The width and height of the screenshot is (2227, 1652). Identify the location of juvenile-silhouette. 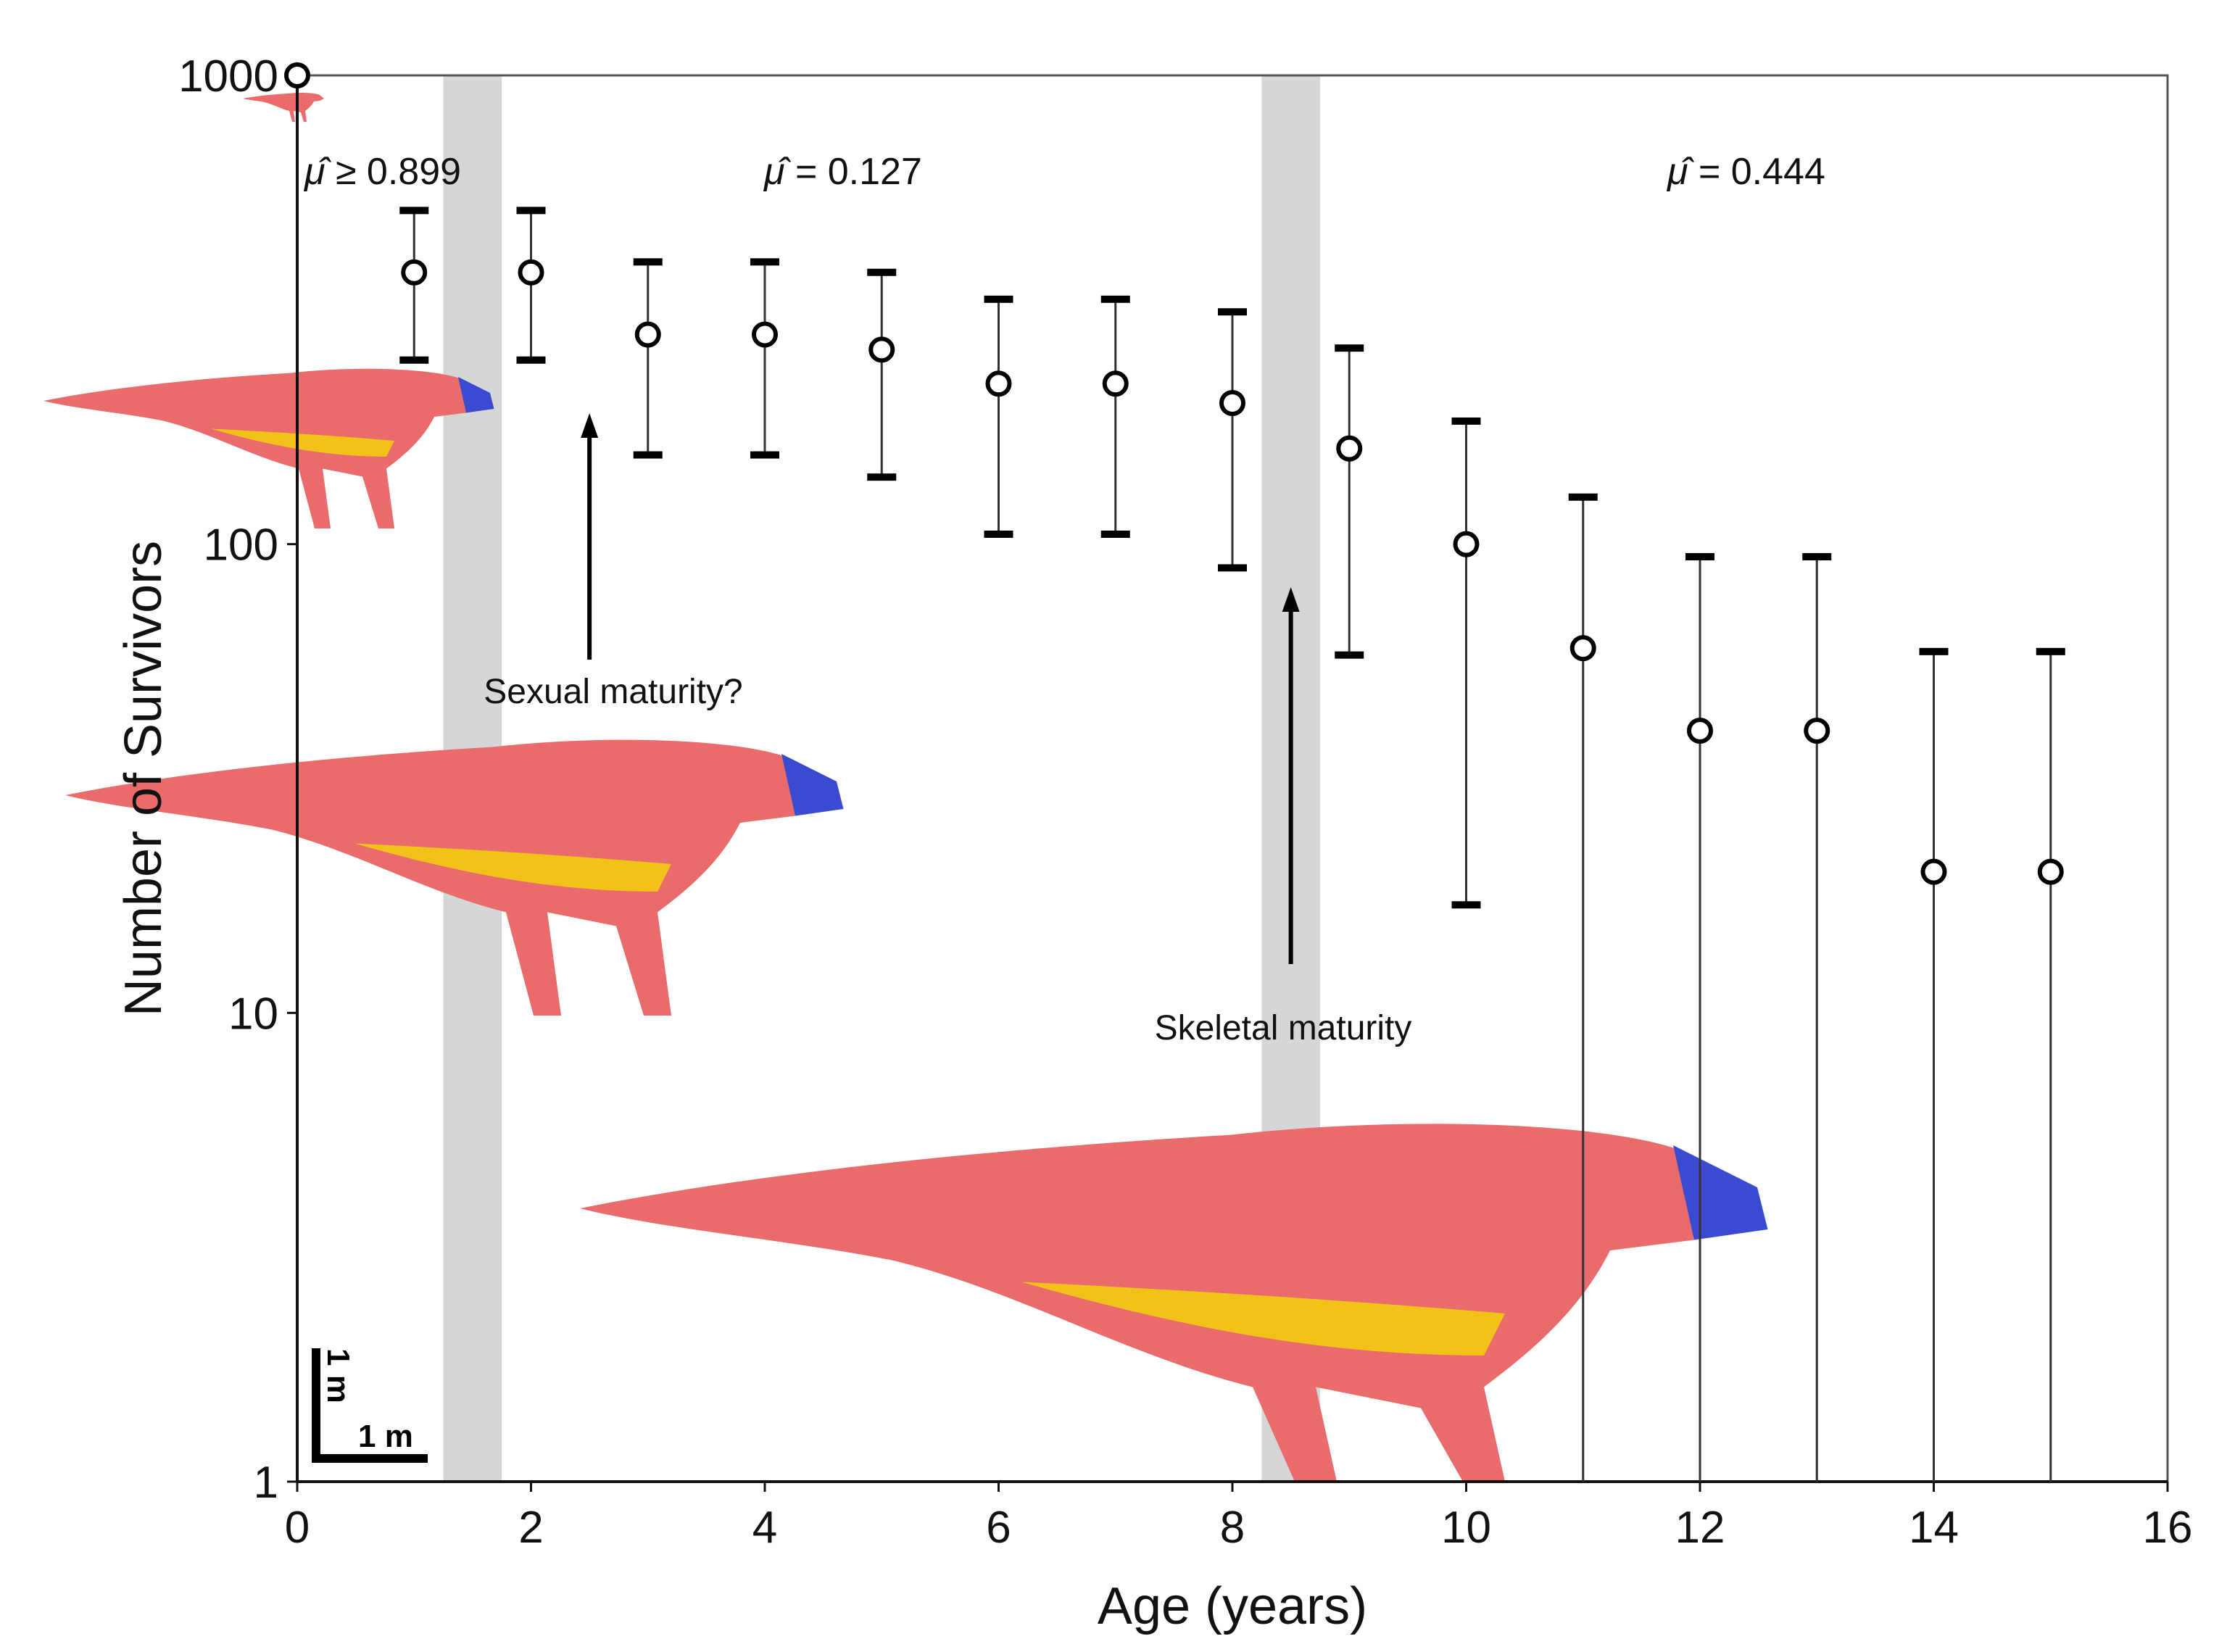
(269, 448).